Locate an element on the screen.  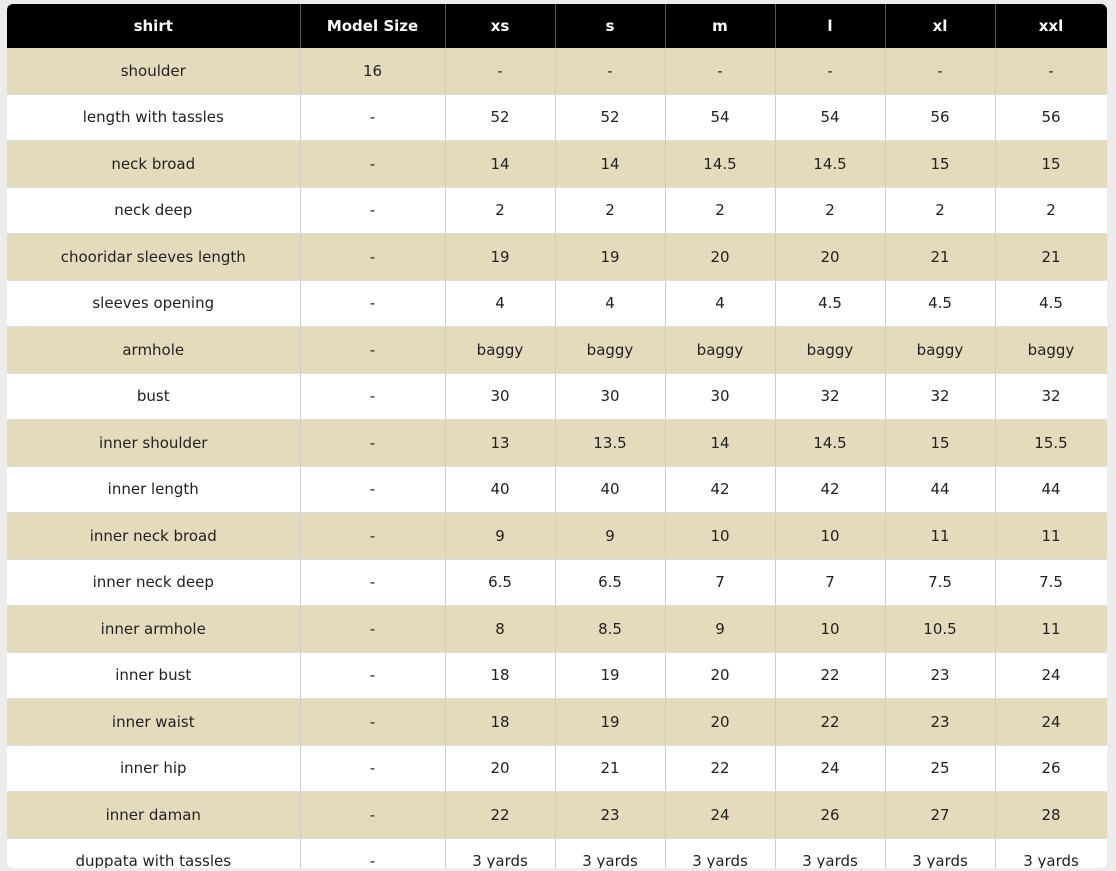
table-row: inner daman -22 23 24 26 27 28 is located at coordinates (557, 815).